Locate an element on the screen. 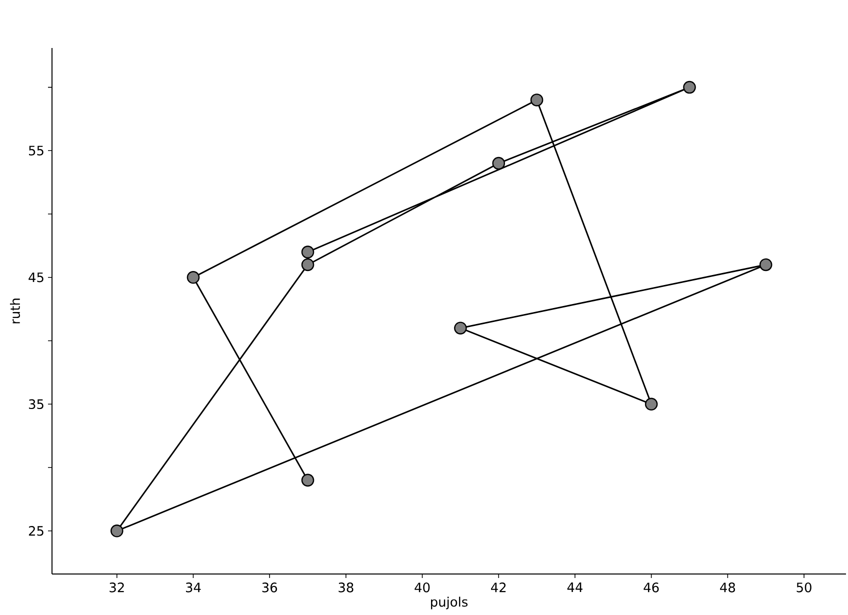 This screenshot has height=615, width=848. x-tick-label: 40 is located at coordinates (422, 587).